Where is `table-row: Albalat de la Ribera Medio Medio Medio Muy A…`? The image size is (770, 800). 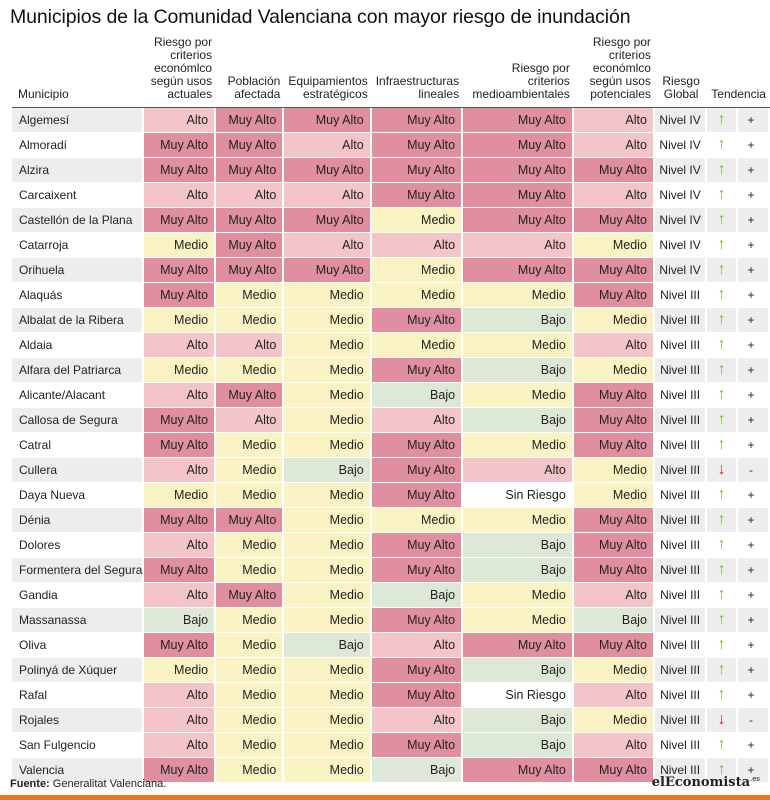
table-row: Albalat de la Ribera Medio Medio Medio Muy A… is located at coordinates (391, 320).